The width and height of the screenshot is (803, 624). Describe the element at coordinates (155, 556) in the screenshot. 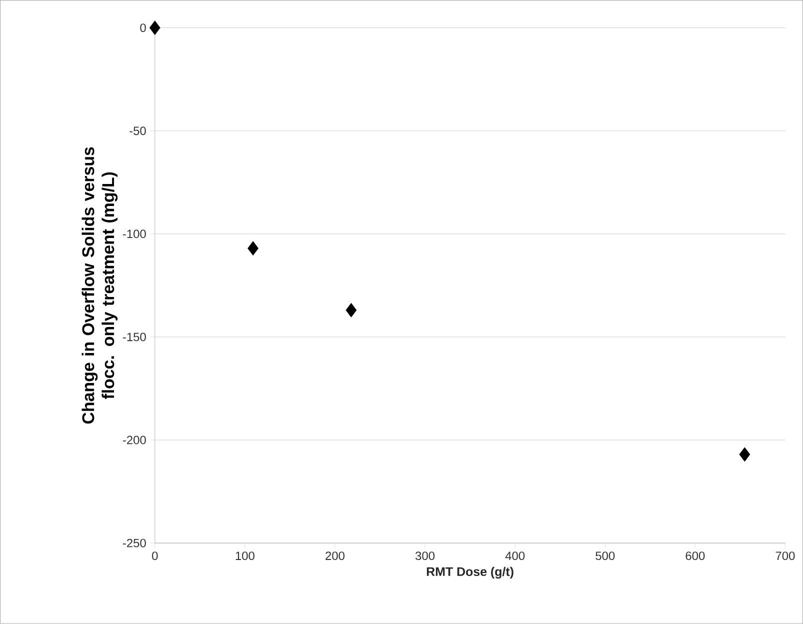

I see `x-tick-label: 0` at that location.